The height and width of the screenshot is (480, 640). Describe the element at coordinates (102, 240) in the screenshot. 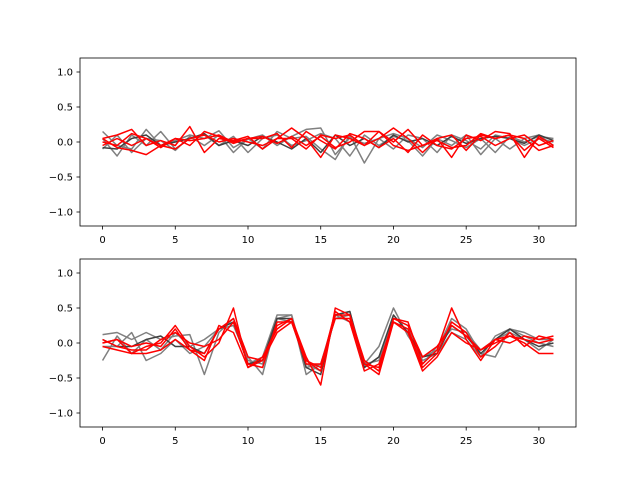

I see `top-x-tick-label: 0` at that location.